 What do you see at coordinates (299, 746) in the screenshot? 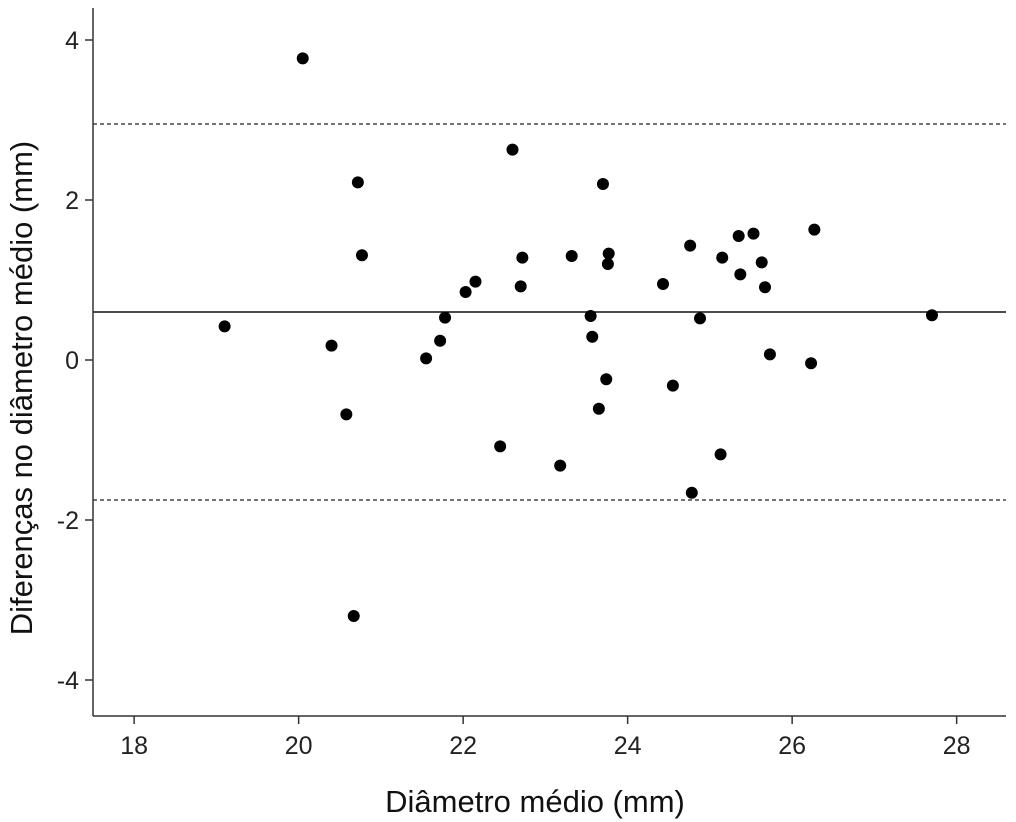
I see `x-tick-label: 20` at bounding box center [299, 746].